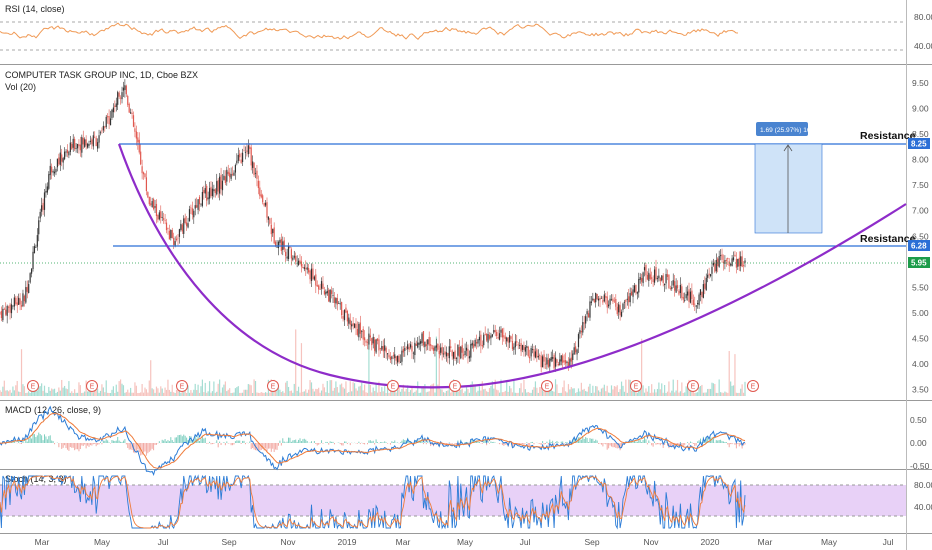 Image resolution: width=932 pixels, height=550 pixels. Describe the element at coordinates (788, 188) in the screenshot. I see `measure-box` at that location.